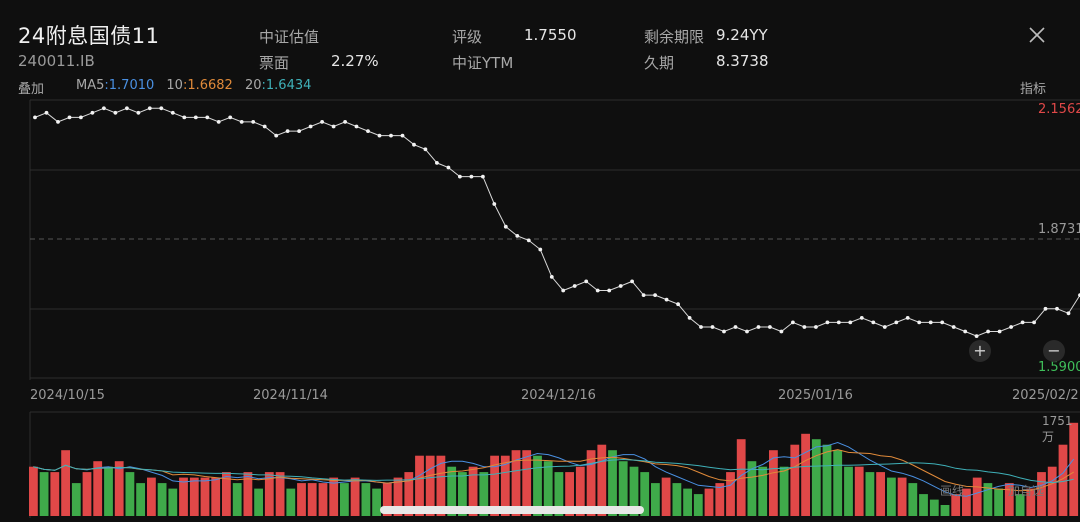  I want to click on add-watchlist-button: 加自选, so click(1026, 491).